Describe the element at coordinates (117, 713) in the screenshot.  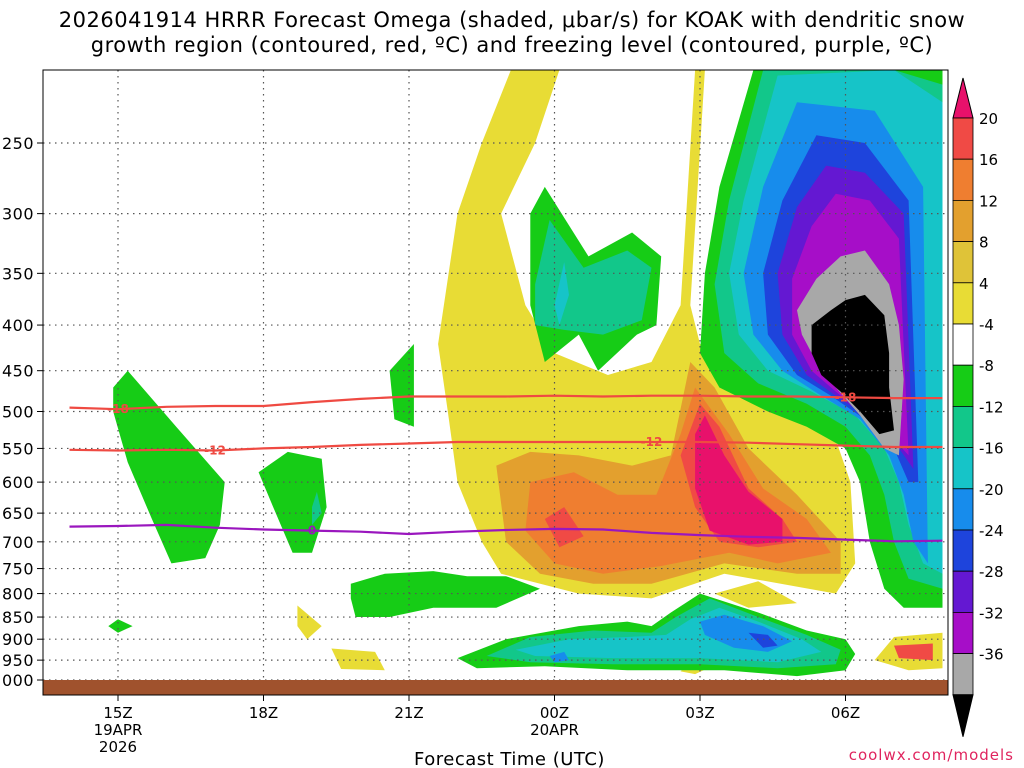
I see `x-tick-label-15Z-0: 15Z` at that location.